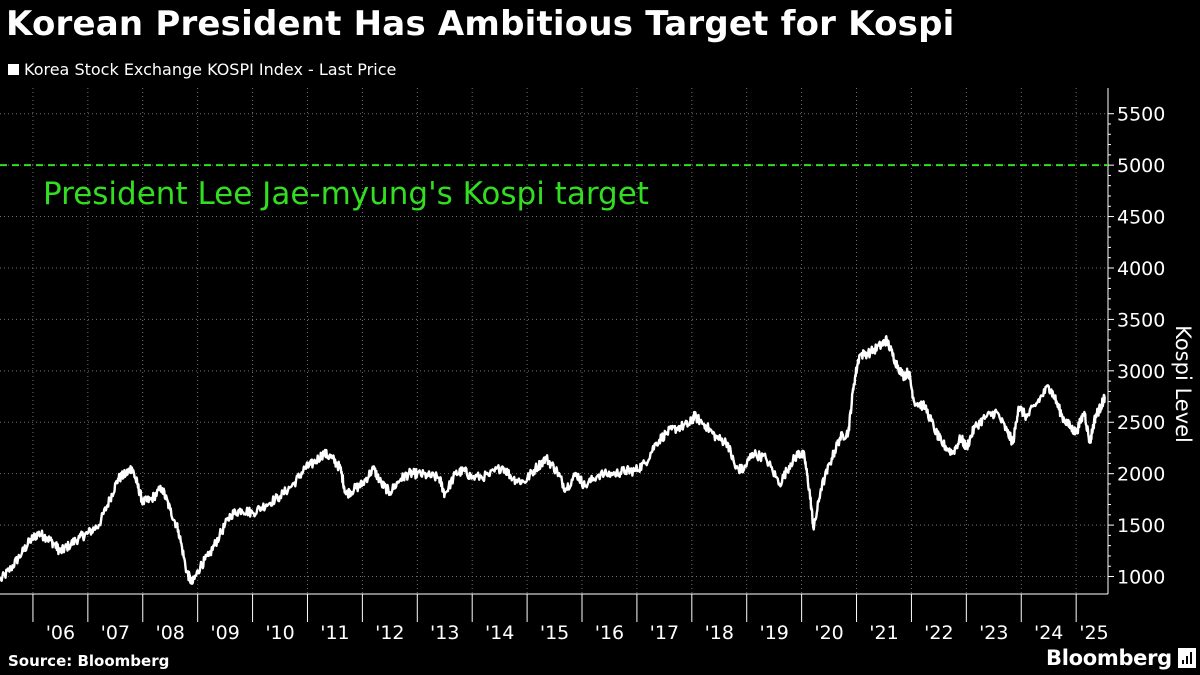 The height and width of the screenshot is (675, 1200). Describe the element at coordinates (1136, 341) in the screenshot. I see `y-axis: 1000 1500 2000 2500 3000 3500 4000 4500 5000 5500` at that location.